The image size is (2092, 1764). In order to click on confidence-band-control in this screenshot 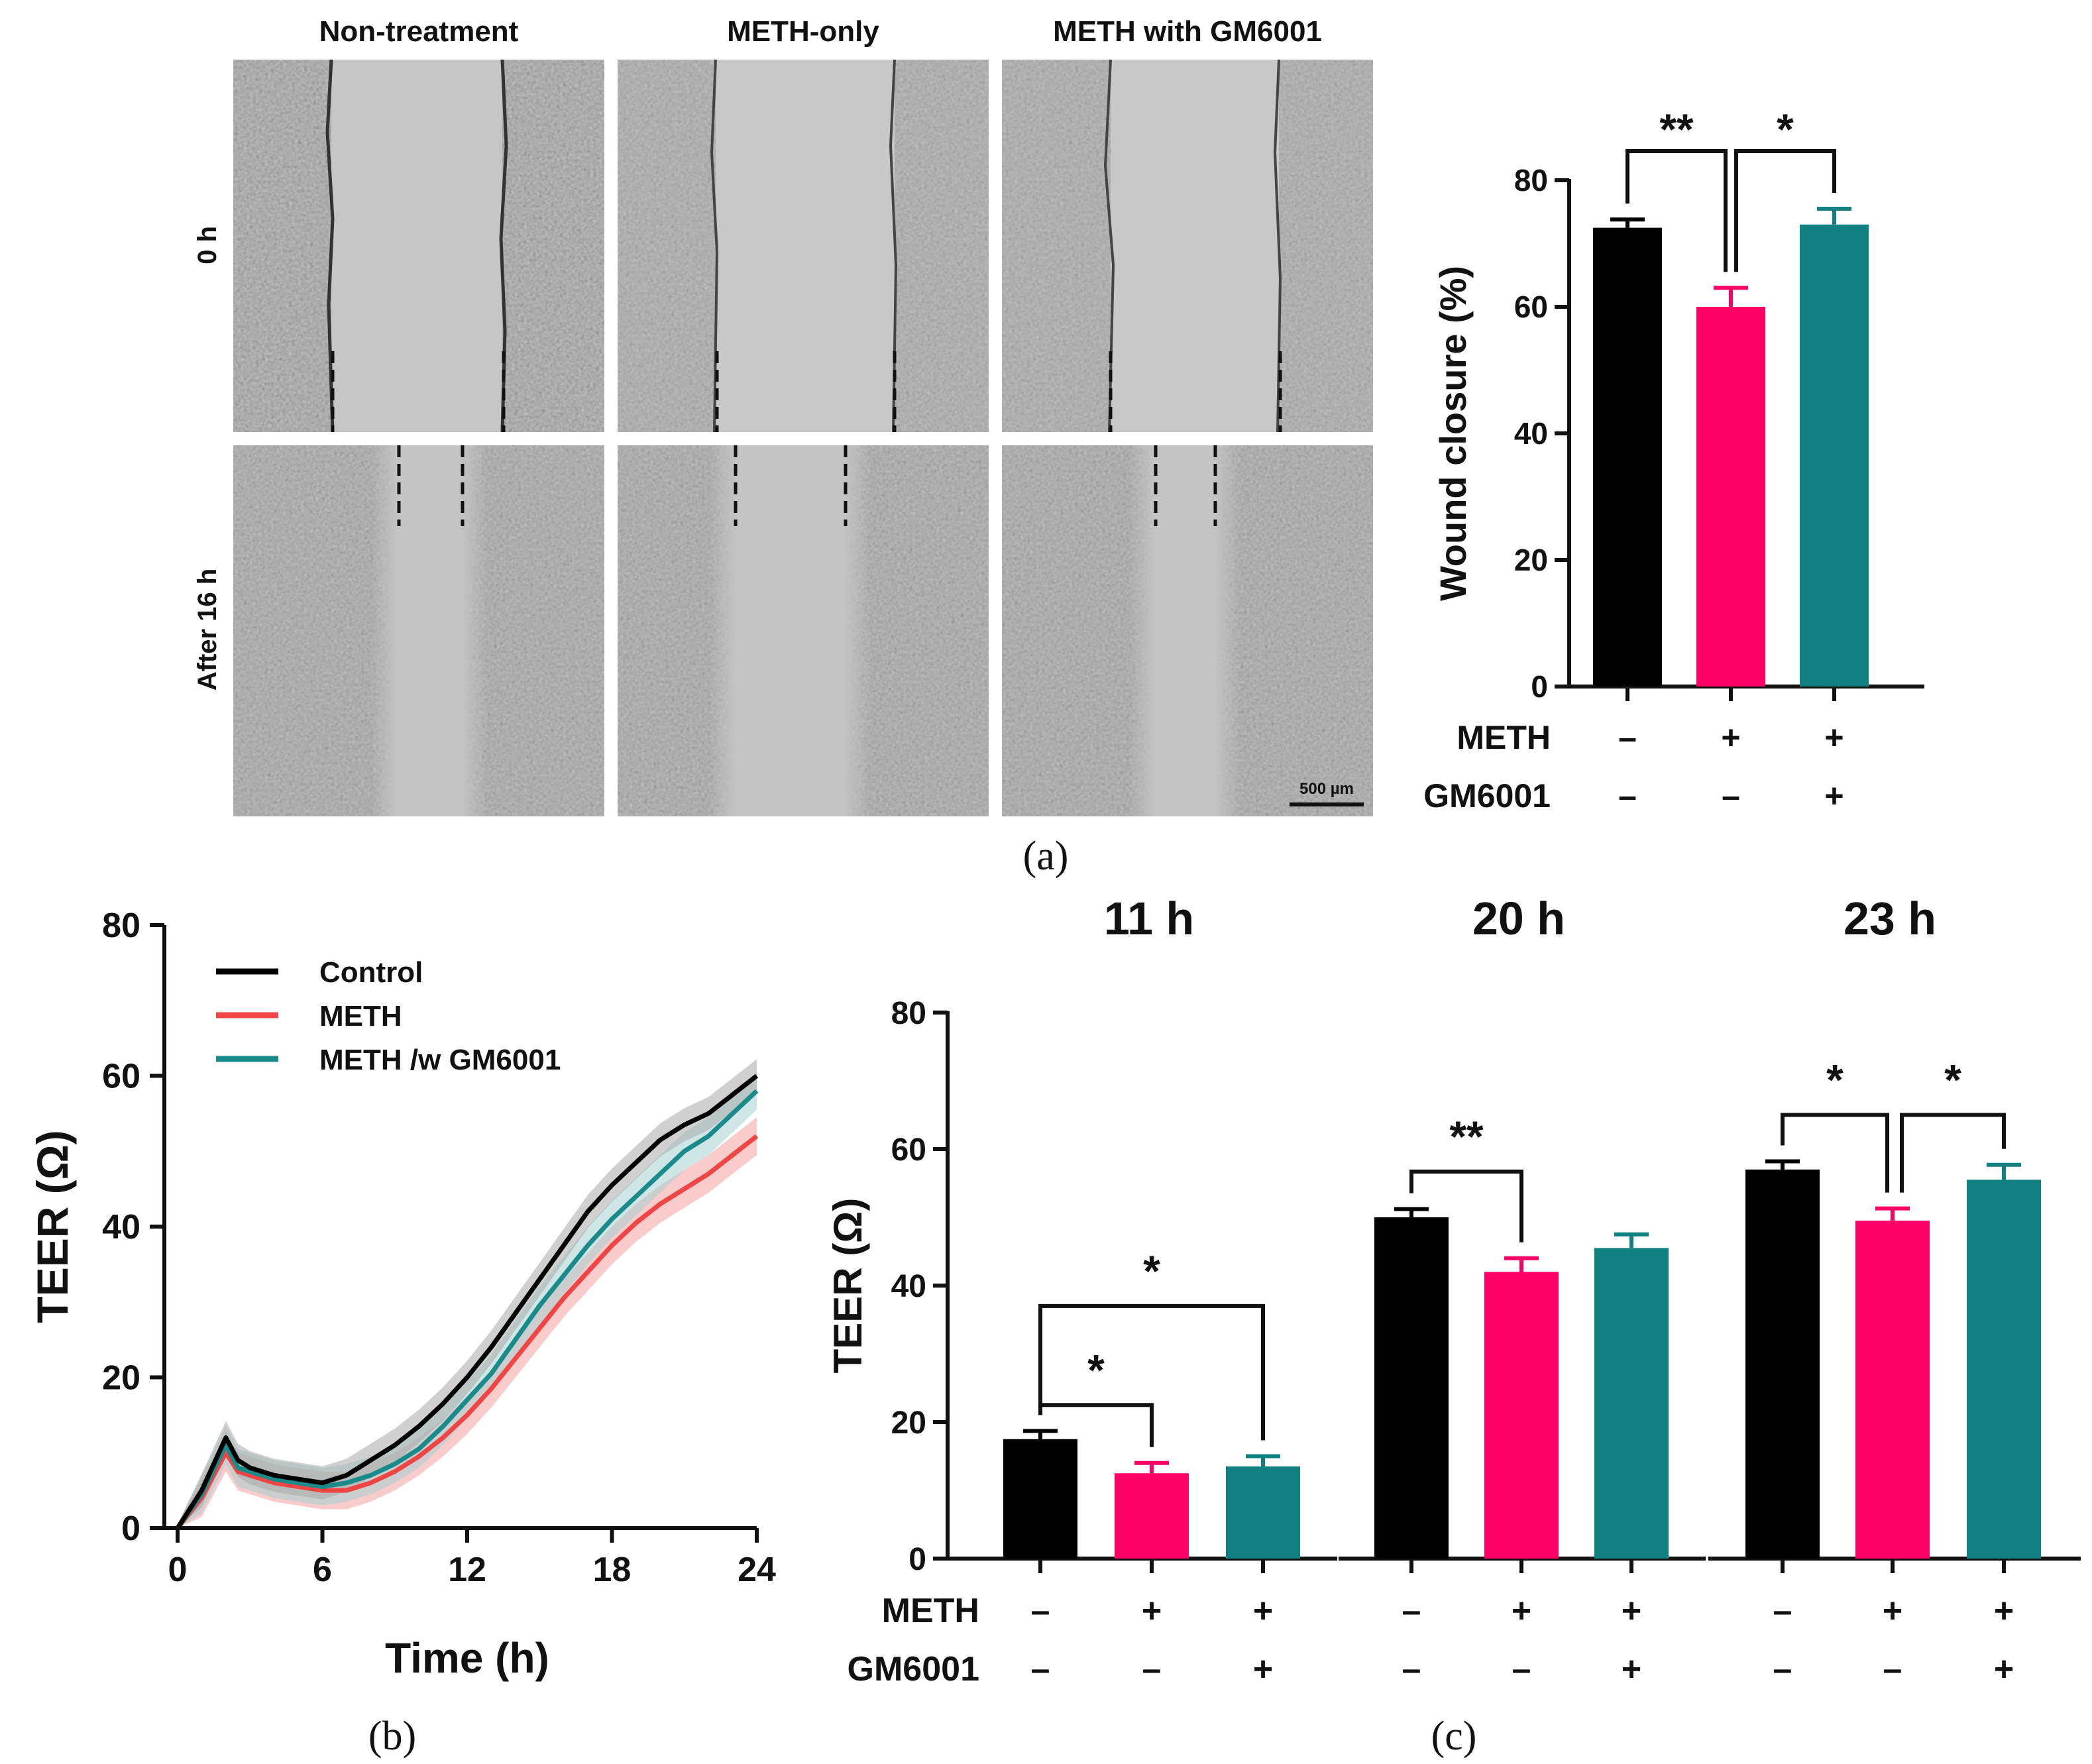, I will do `click(467, 1293)`.